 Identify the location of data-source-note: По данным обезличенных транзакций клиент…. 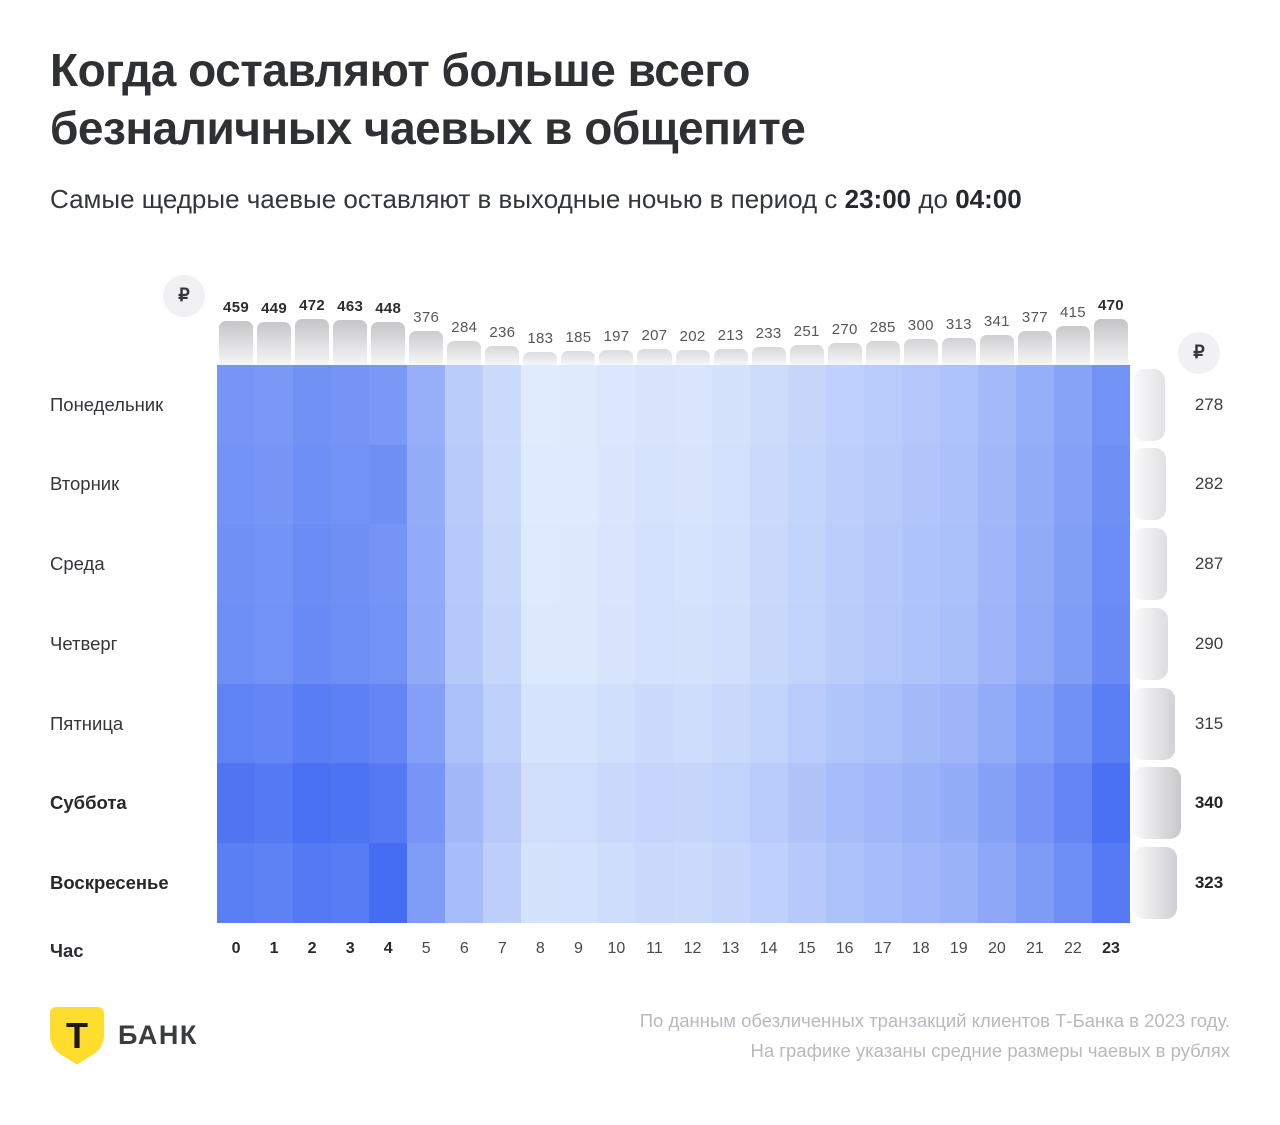
(935, 1036).